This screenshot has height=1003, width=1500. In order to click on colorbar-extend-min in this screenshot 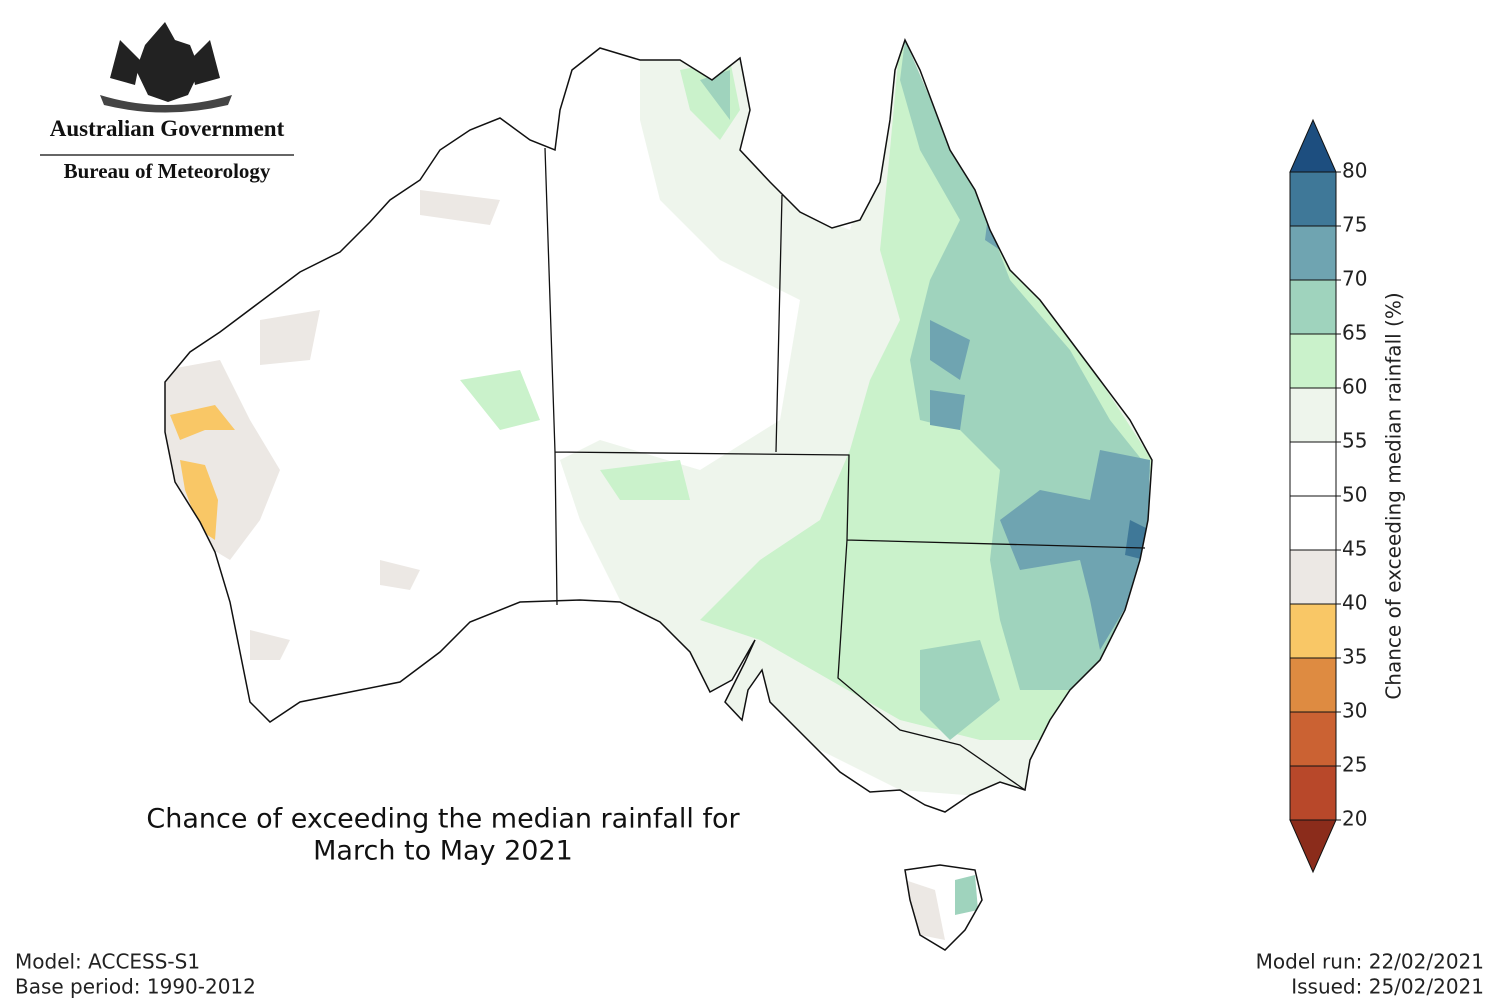, I will do `click(1313, 846)`.